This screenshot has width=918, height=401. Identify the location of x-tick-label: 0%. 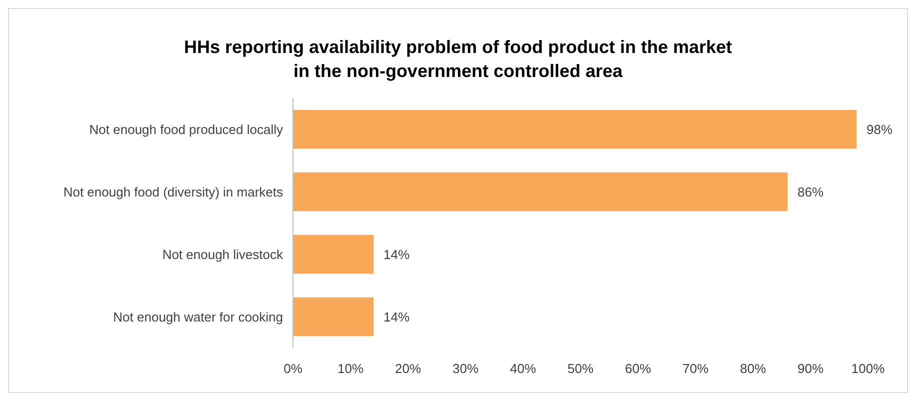
(293, 368).